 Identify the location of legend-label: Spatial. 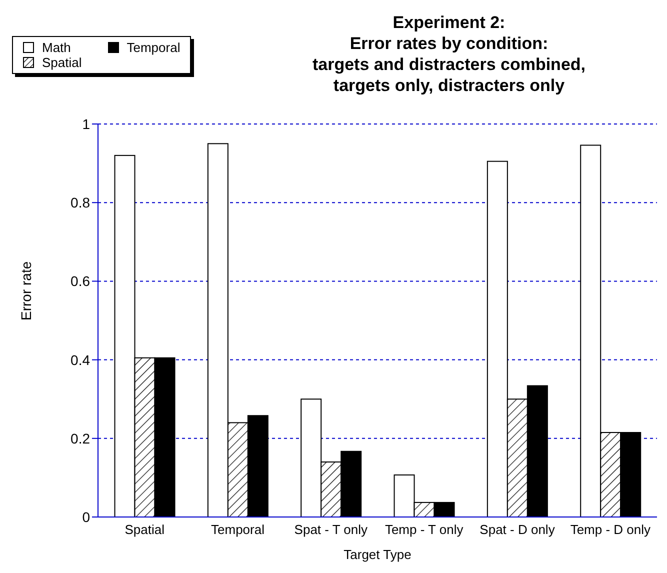
(62, 62).